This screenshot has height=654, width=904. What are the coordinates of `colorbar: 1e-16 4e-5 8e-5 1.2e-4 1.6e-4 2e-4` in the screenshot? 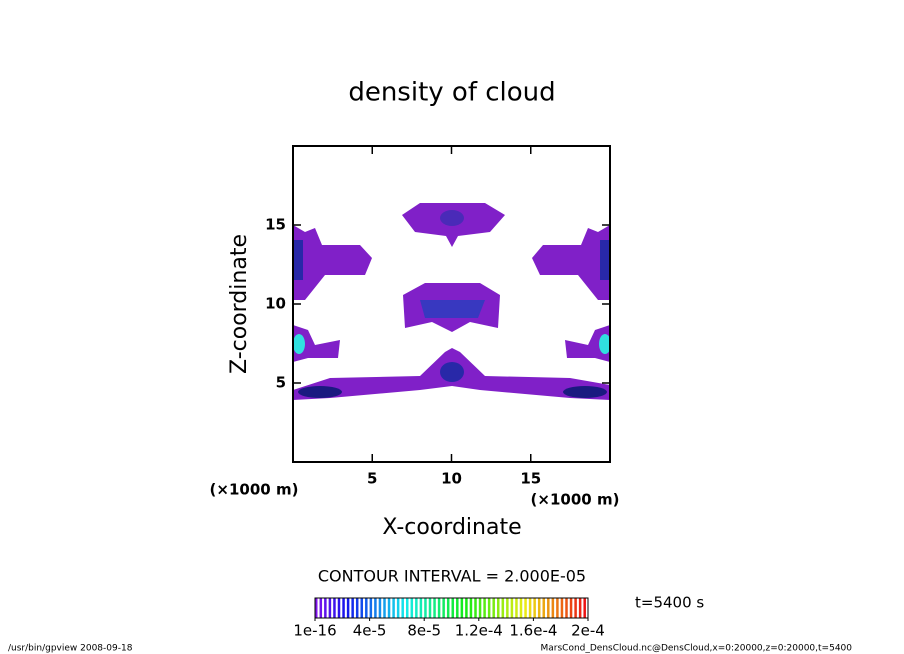 It's located at (449, 618).